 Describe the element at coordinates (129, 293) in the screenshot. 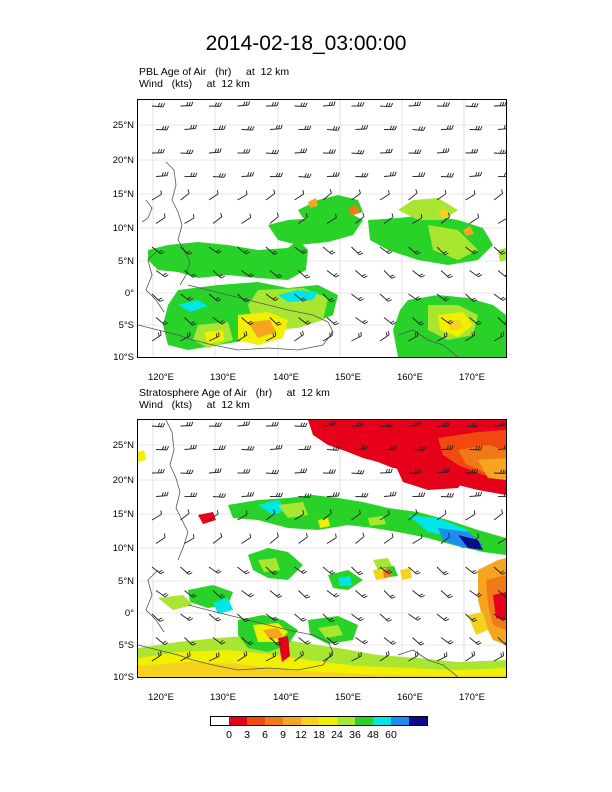

I see `panel1-lat-label-eq: 0°` at that location.